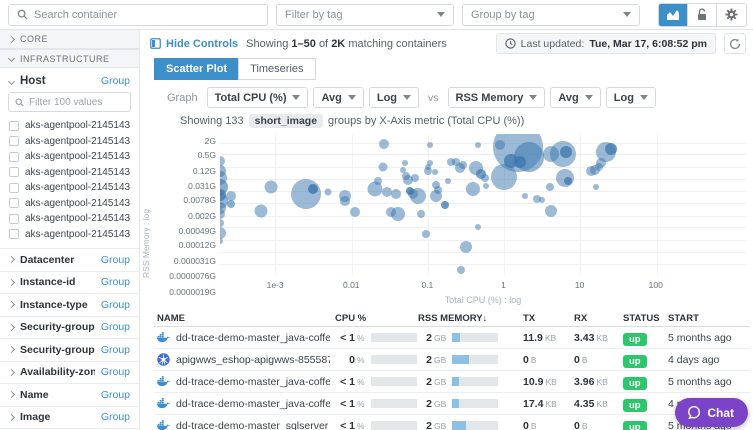 This screenshot has width=753, height=430. Describe the element at coordinates (673, 14) in the screenshot. I see `chart-view-button` at that location.